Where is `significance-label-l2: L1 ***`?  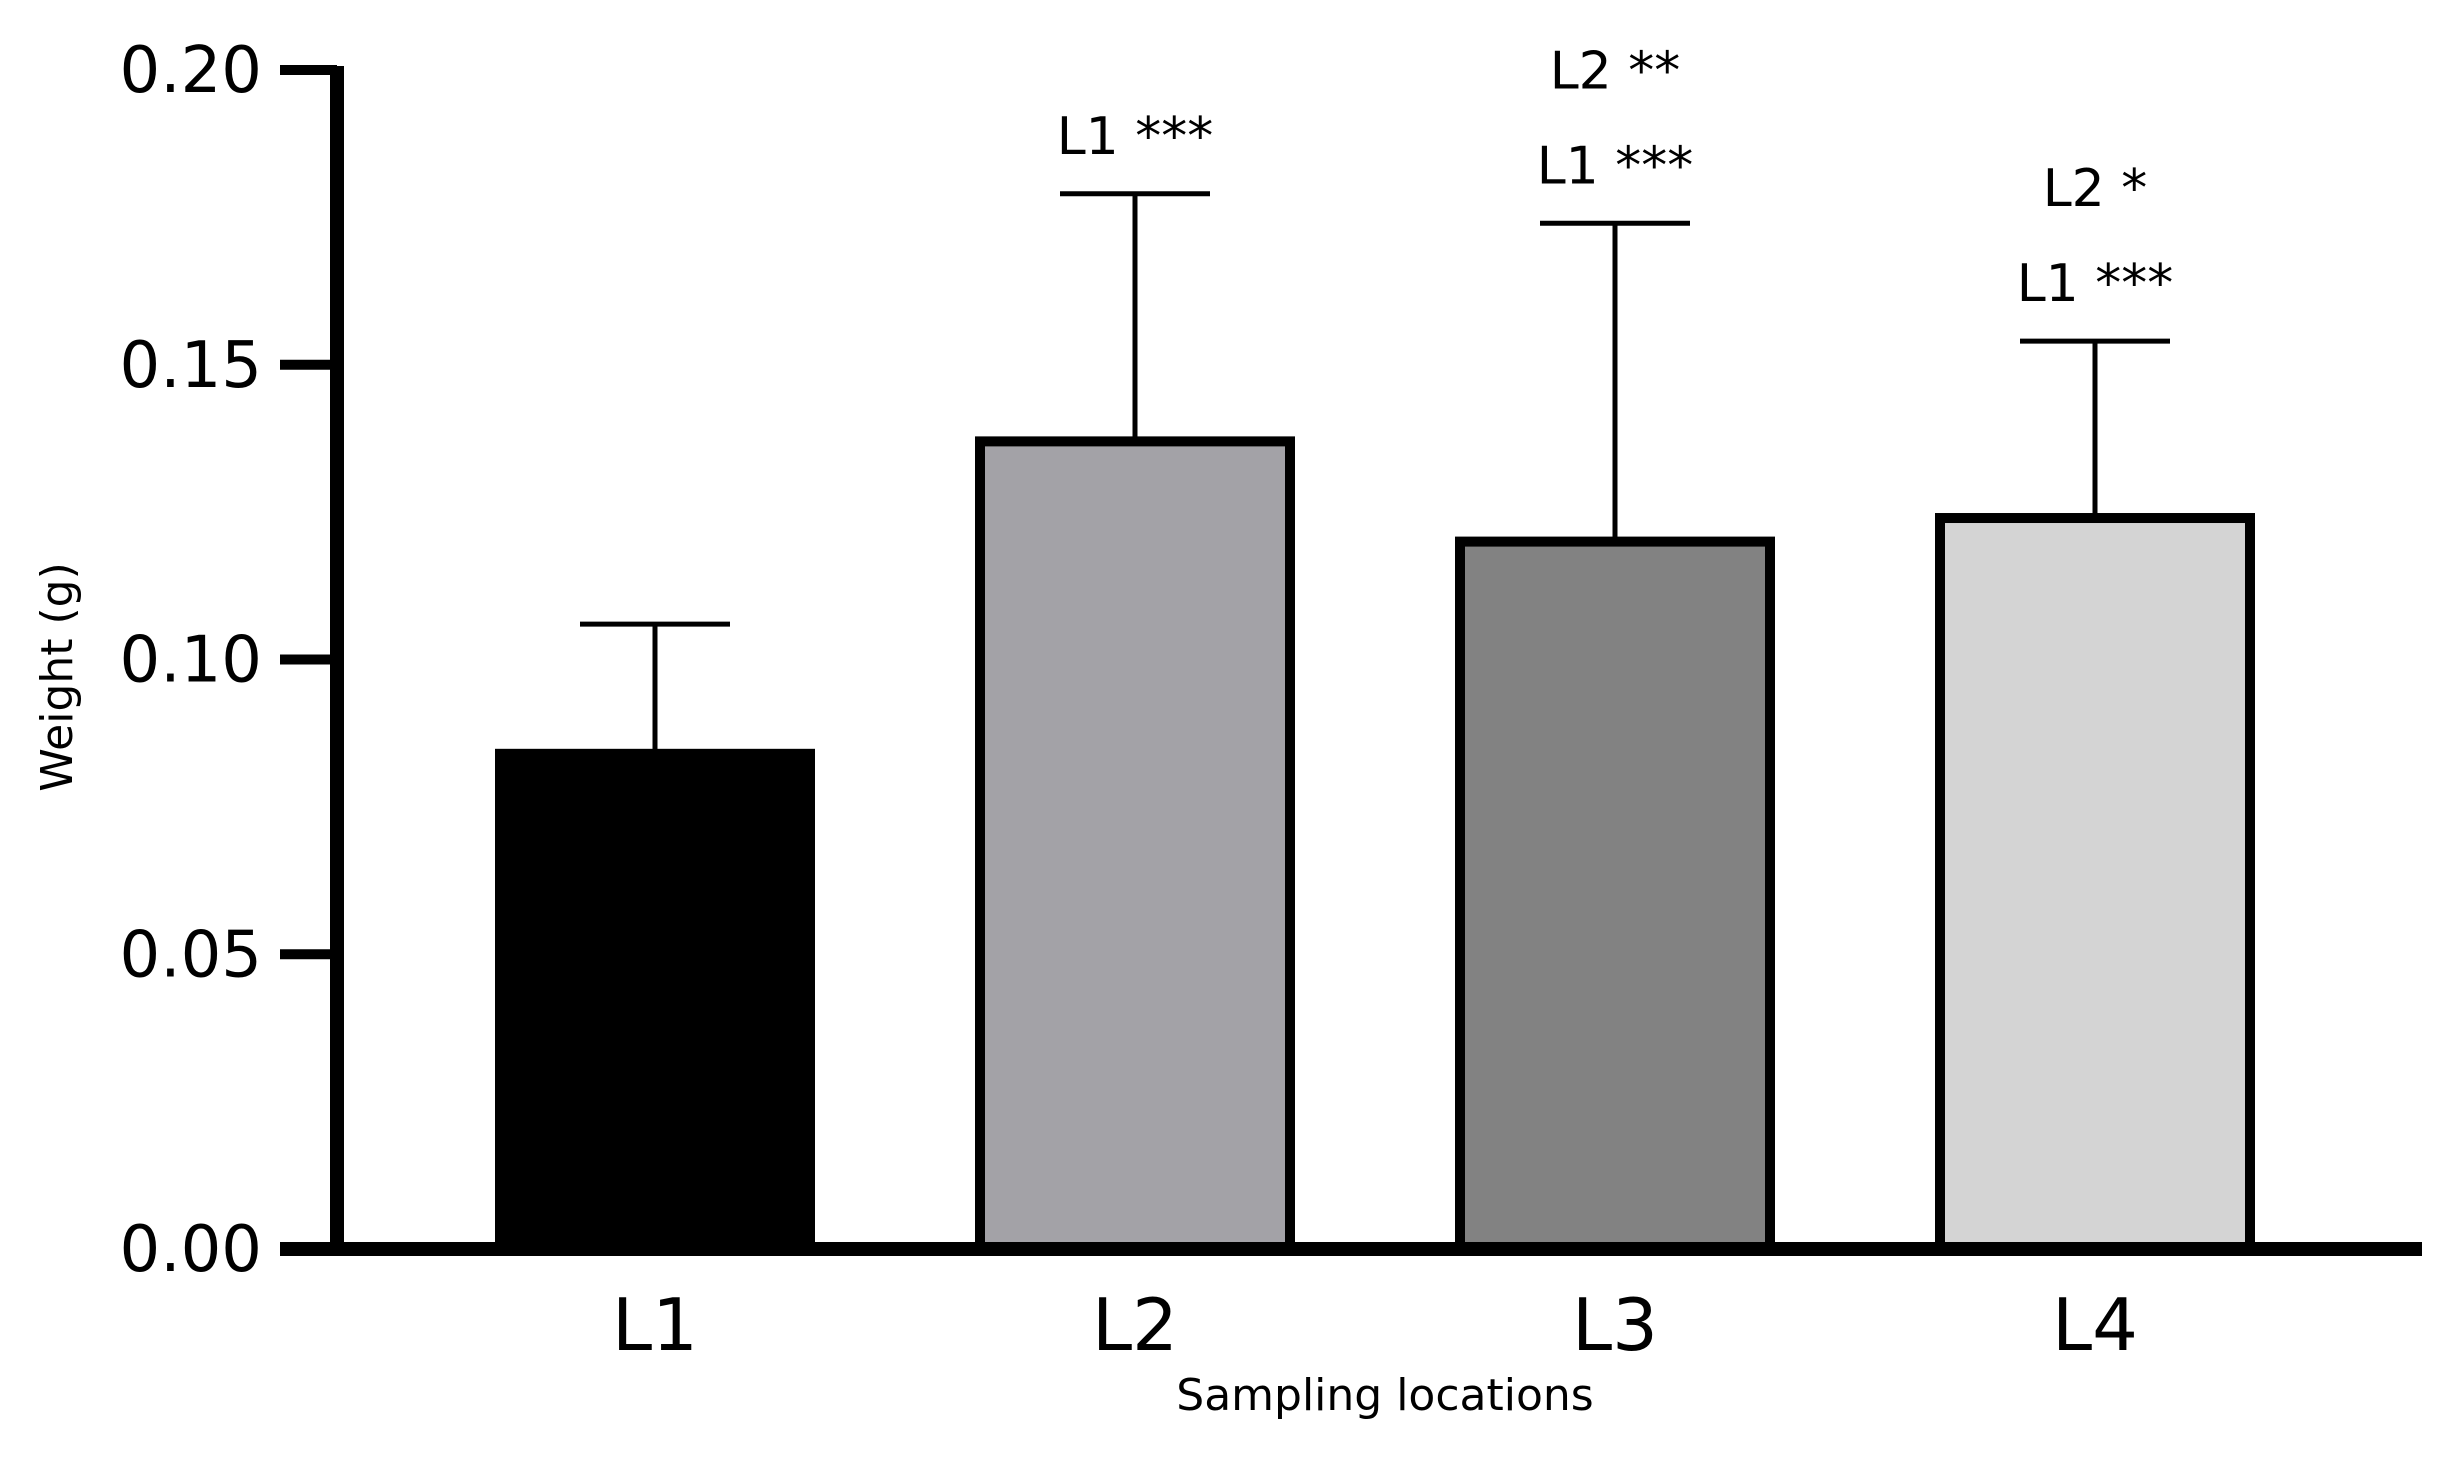
significance-label-l2: L1 *** is located at coordinates (1135, 137).